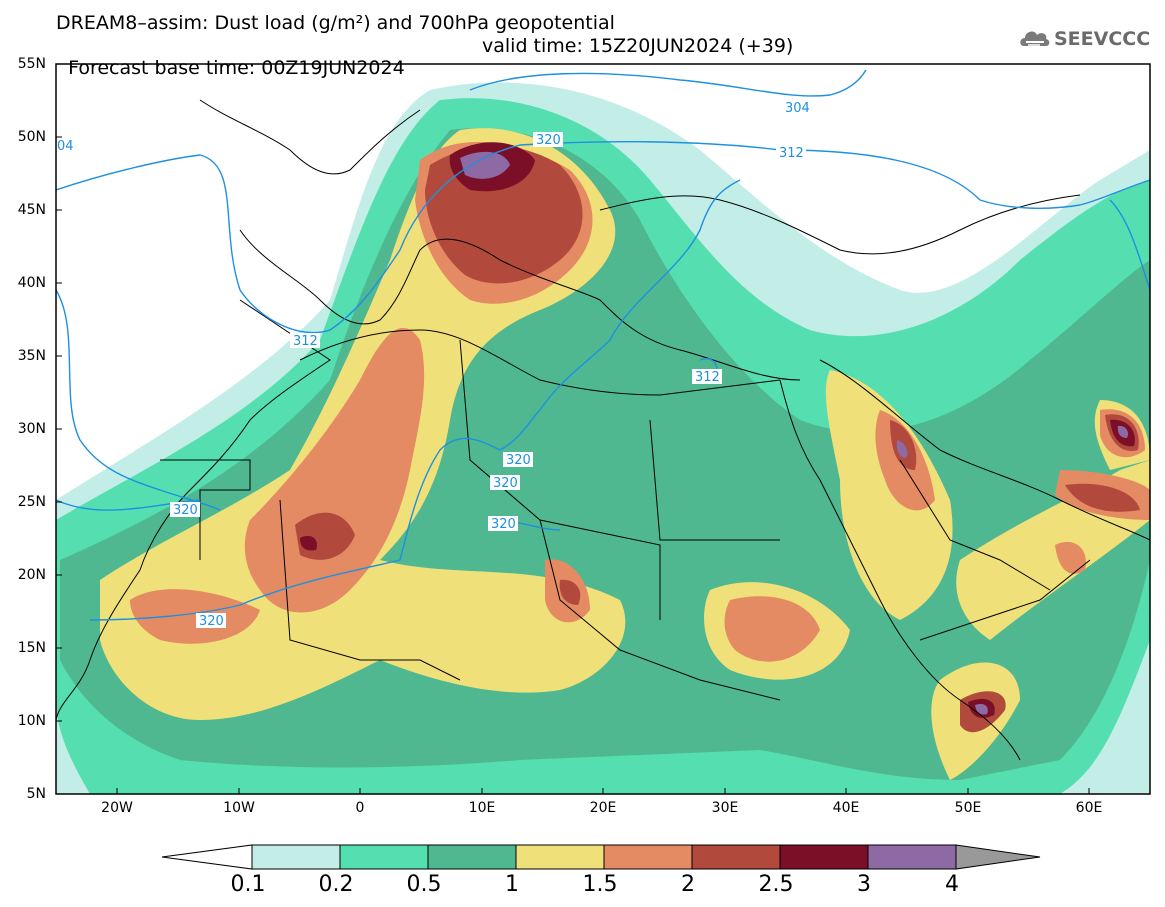  I want to click on colorbar-under-arrow, so click(207, 857).